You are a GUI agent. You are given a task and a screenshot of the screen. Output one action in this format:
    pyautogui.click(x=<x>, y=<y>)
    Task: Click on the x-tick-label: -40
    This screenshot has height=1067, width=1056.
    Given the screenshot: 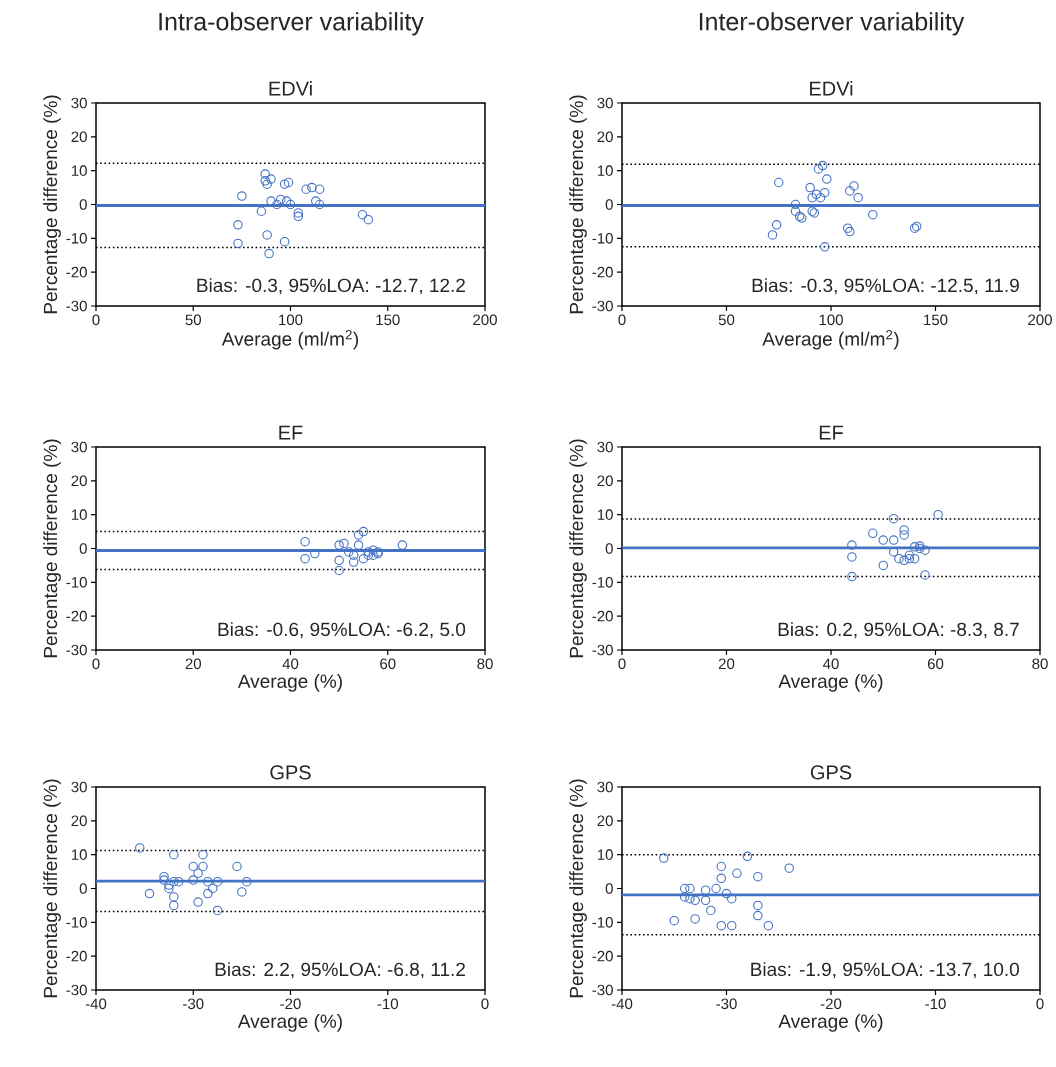 What is the action you would take?
    pyautogui.click(x=96, y=1004)
    